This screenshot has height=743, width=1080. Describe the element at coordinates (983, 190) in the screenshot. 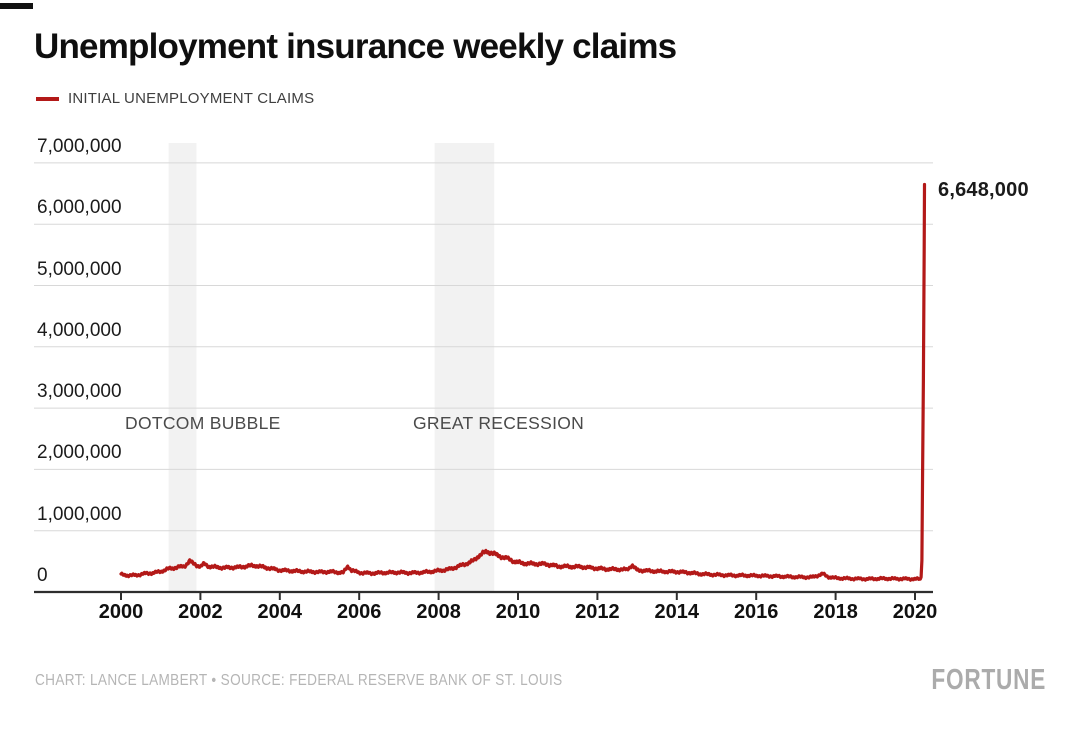

I see `peak-value-label: 6,648,000` at that location.